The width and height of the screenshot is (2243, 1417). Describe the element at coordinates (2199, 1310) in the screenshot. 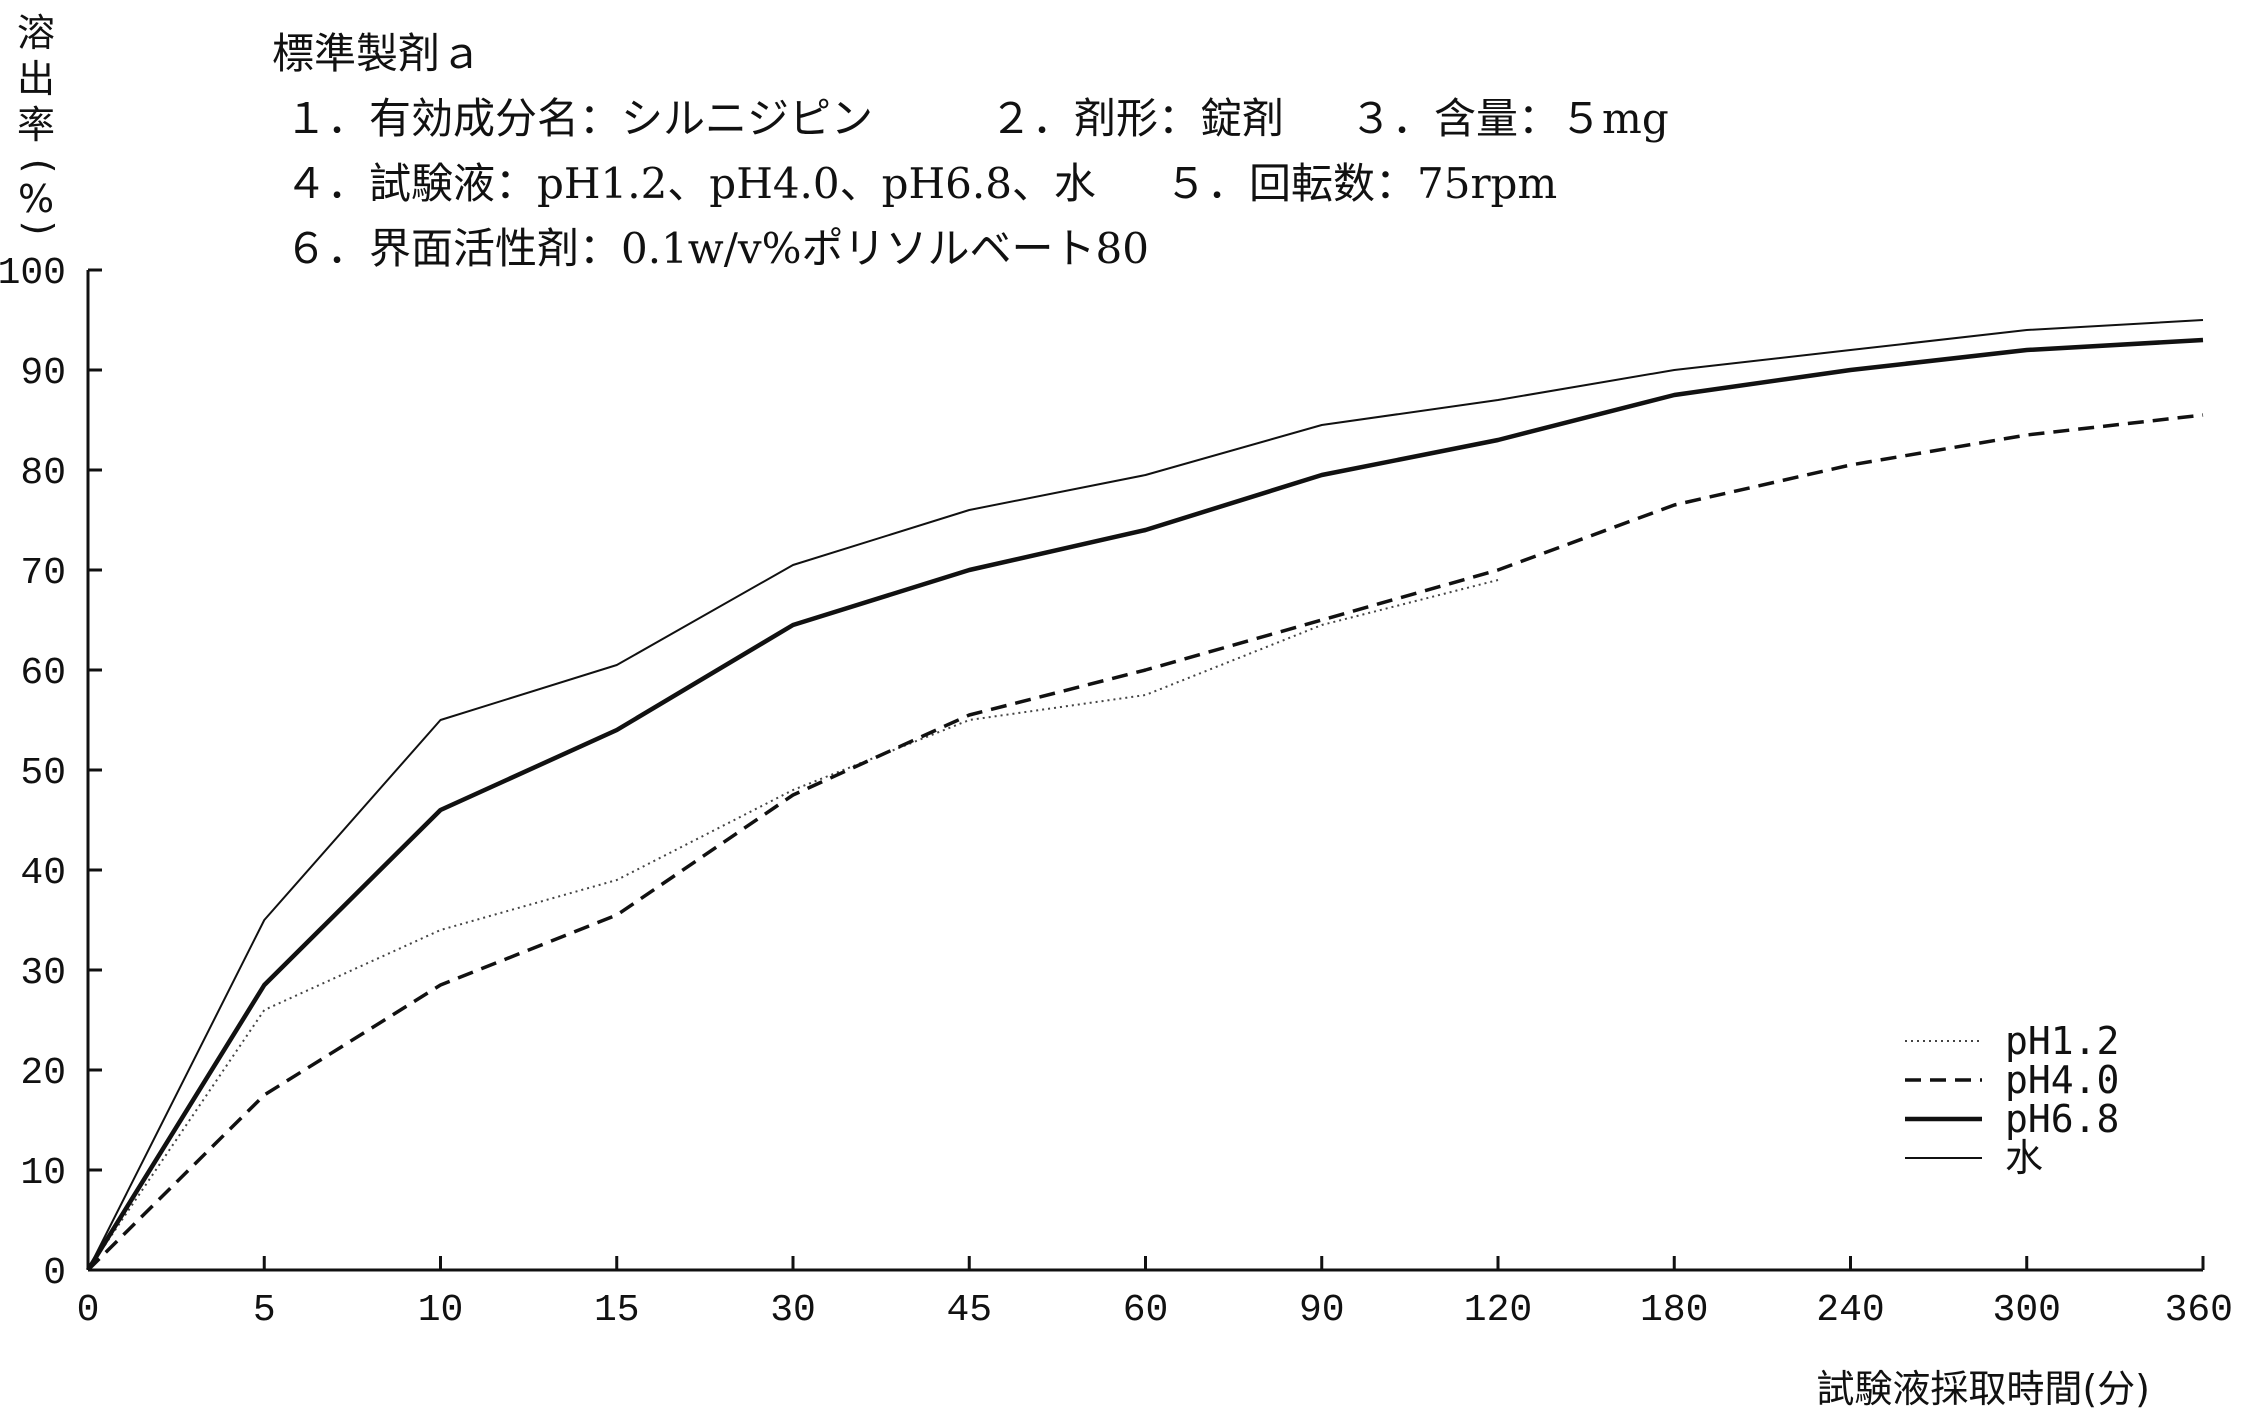

I see `x-tick-label: 360` at that location.